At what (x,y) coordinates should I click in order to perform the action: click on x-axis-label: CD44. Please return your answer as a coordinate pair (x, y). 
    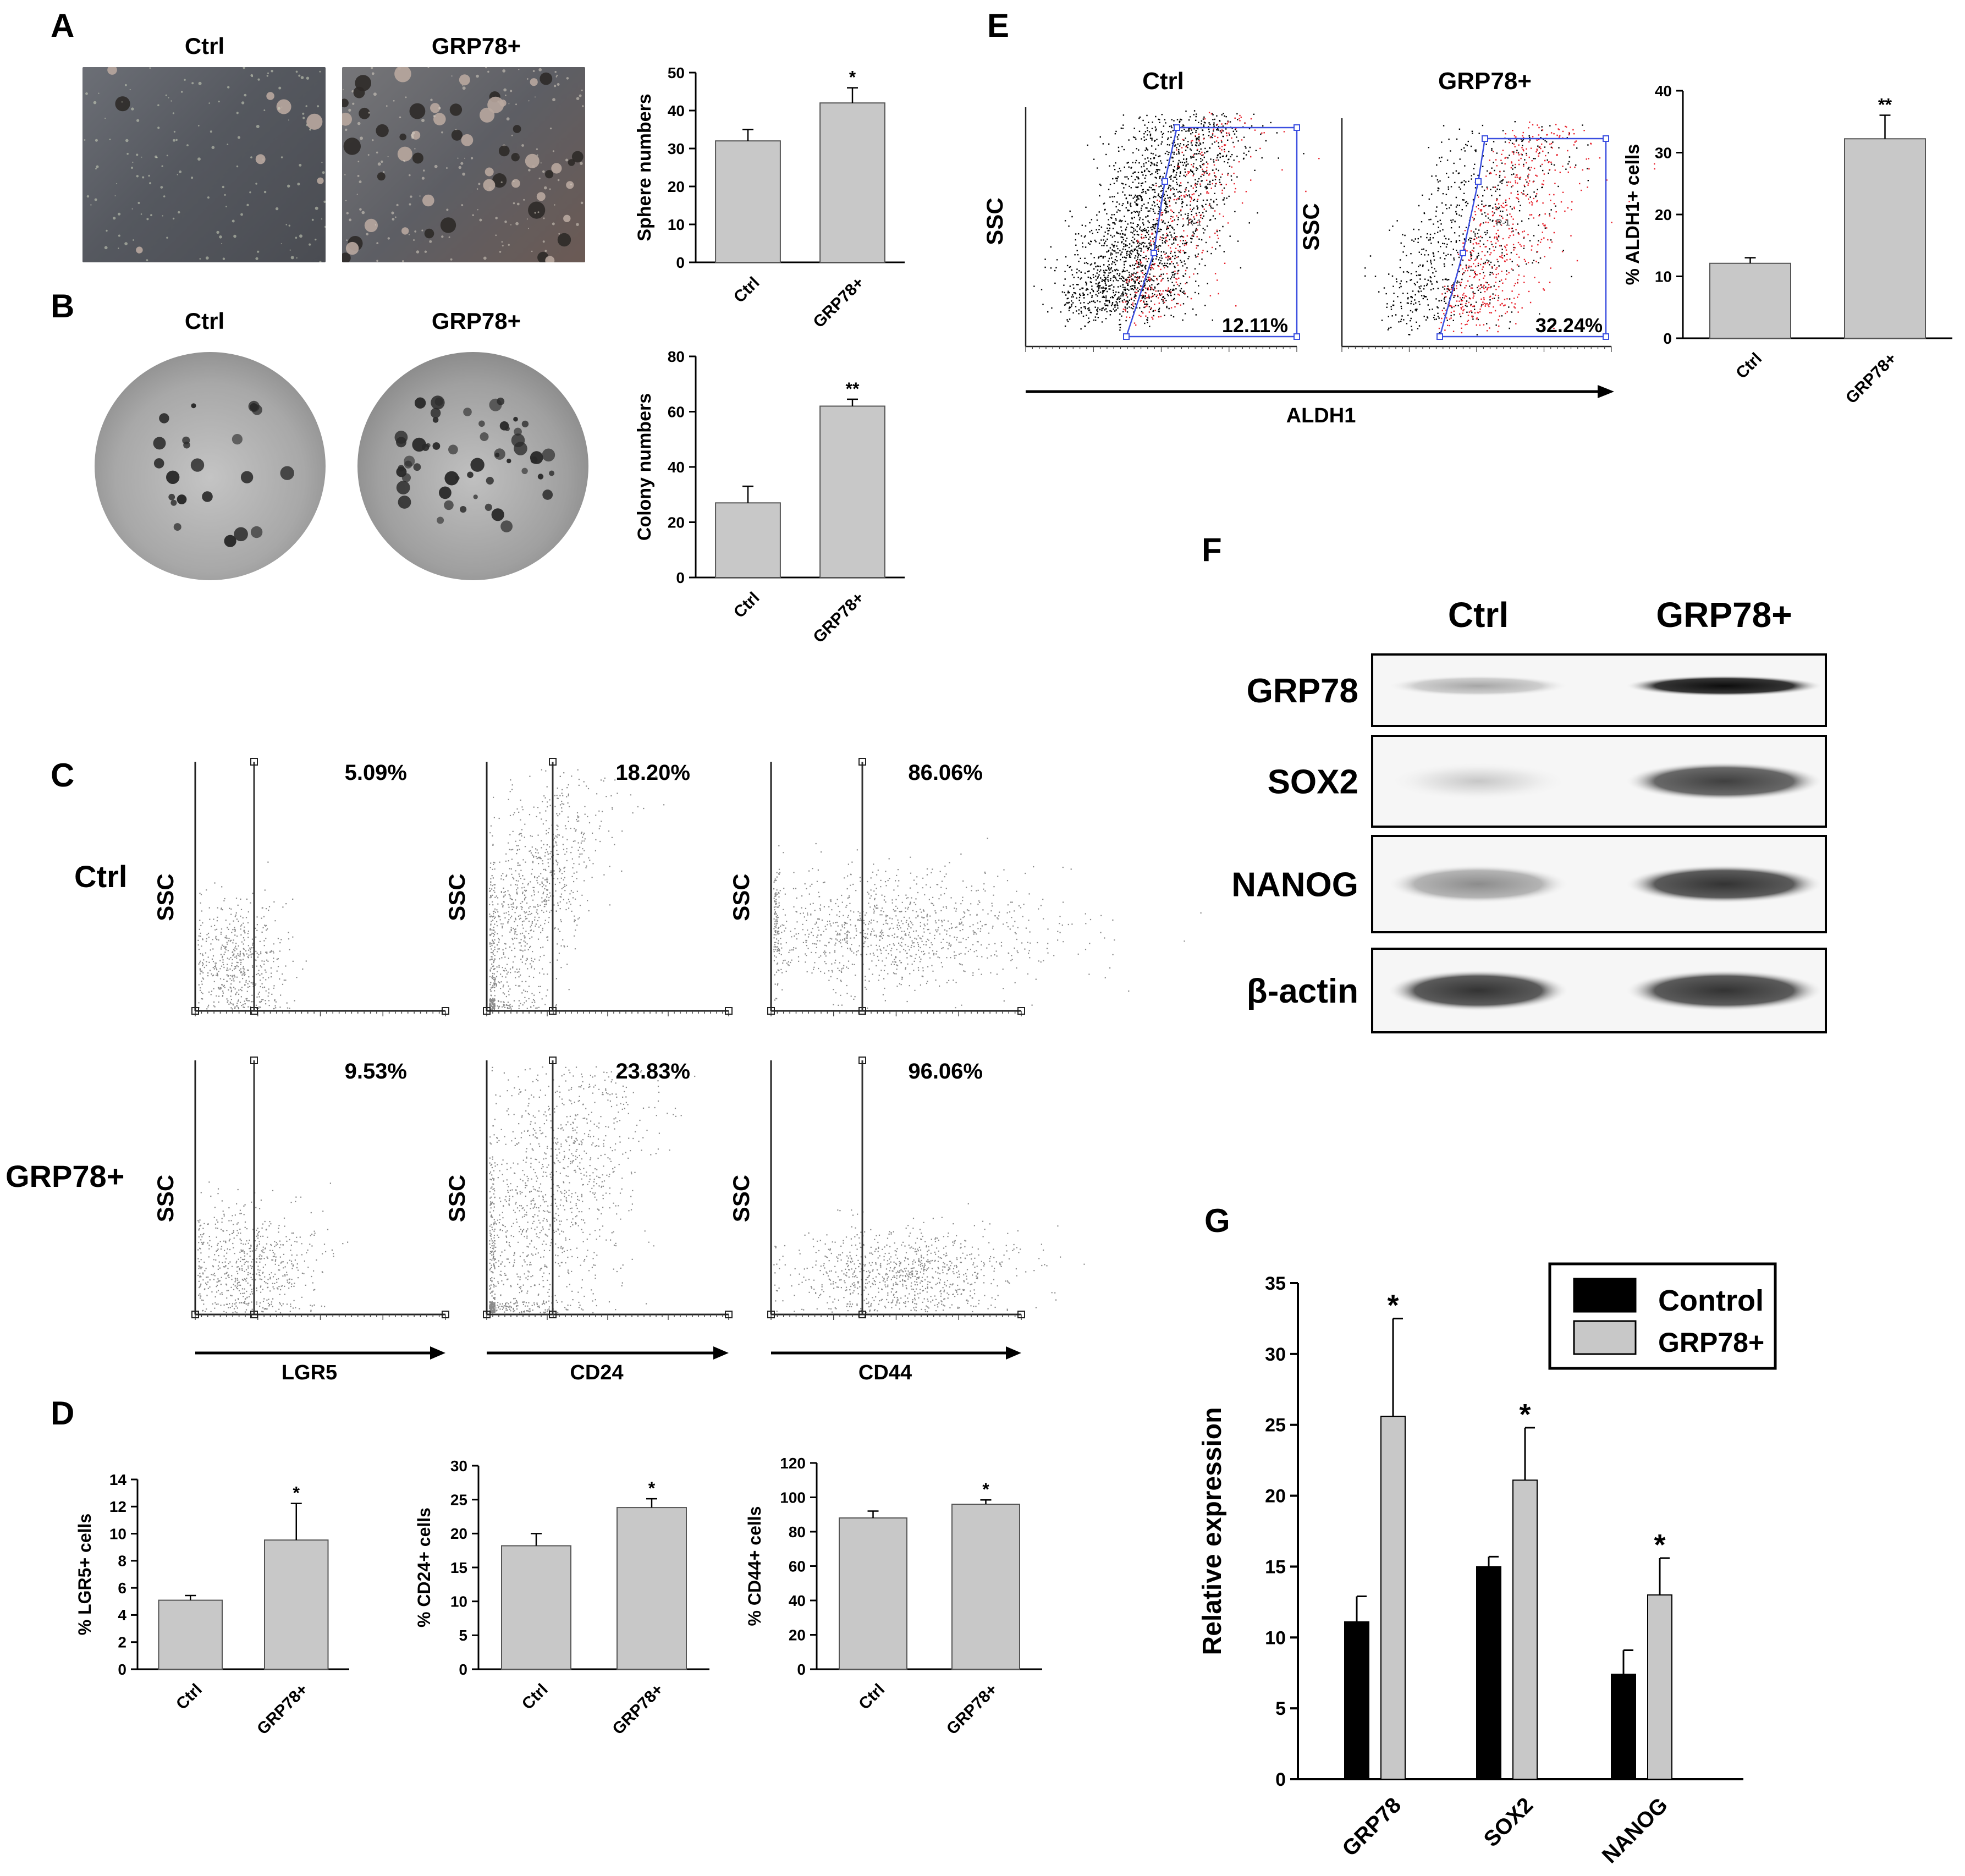
    Looking at the image, I should click on (885, 1372).